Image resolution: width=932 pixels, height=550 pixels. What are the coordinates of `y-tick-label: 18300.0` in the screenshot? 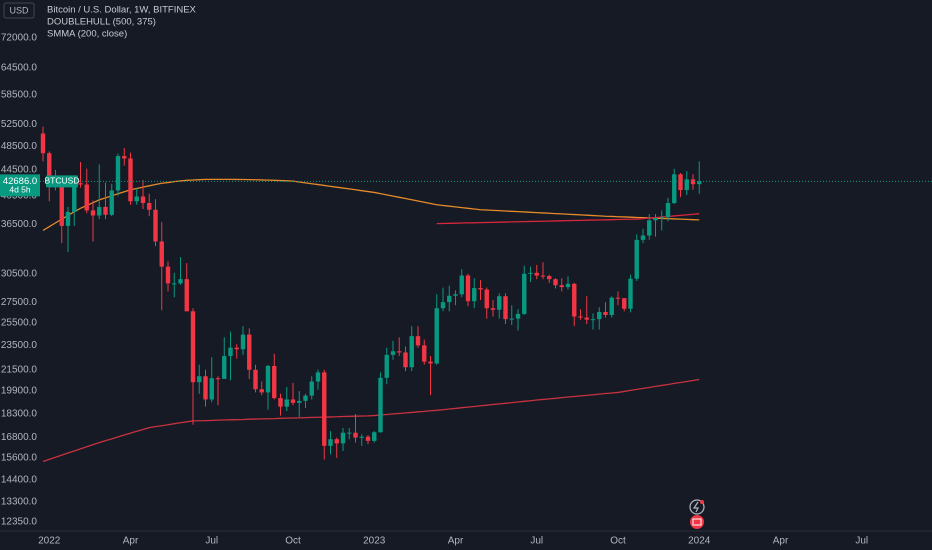 It's located at (19, 414).